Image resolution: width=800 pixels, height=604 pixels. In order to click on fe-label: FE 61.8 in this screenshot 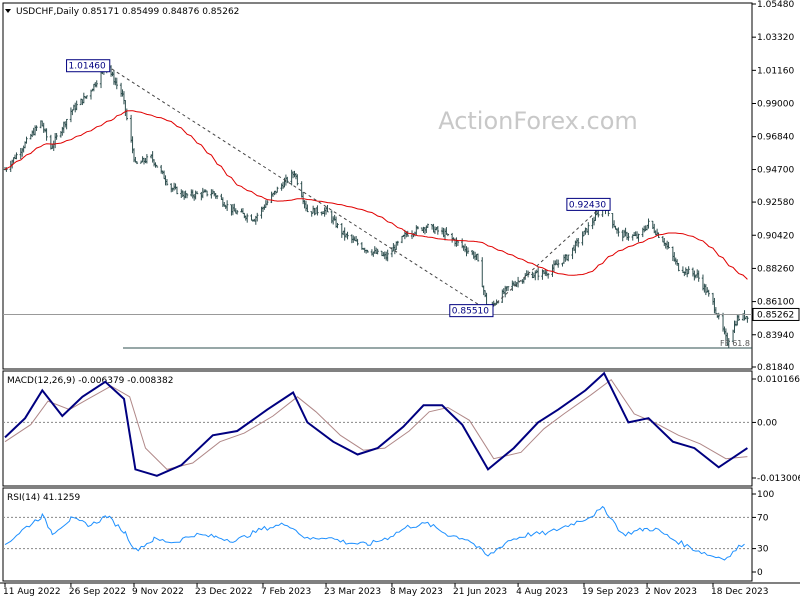, I will do `click(735, 343)`.